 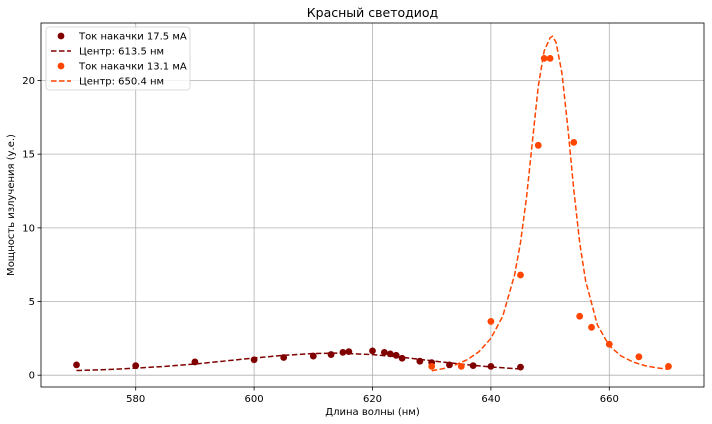 I want to click on legend-label-1: Центр: 613.5 нм, so click(x=121, y=52).